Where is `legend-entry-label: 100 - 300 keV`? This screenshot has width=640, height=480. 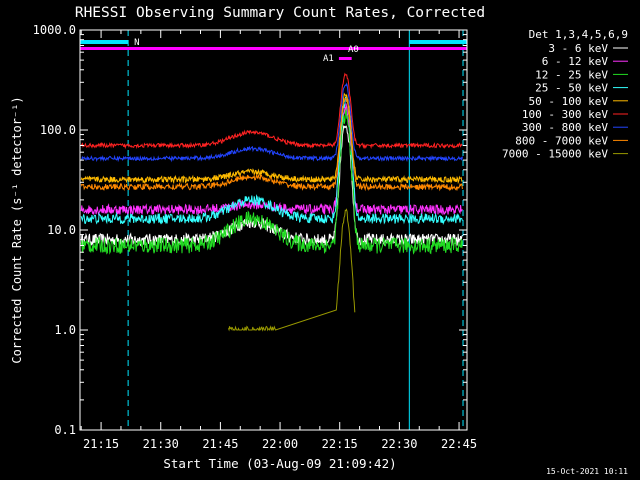
legend-entry-label: 100 - 300 keV is located at coordinates (565, 114).